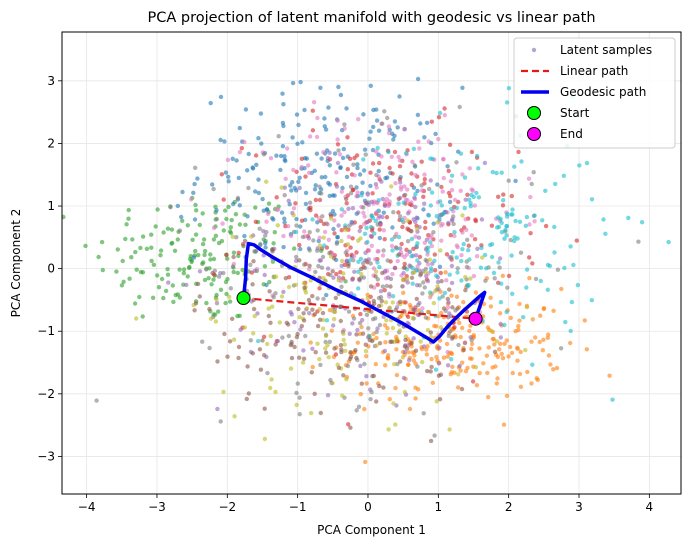 The image size is (689, 547). What do you see at coordinates (650, 507) in the screenshot?
I see `x-tick-label: 4` at bounding box center [650, 507].